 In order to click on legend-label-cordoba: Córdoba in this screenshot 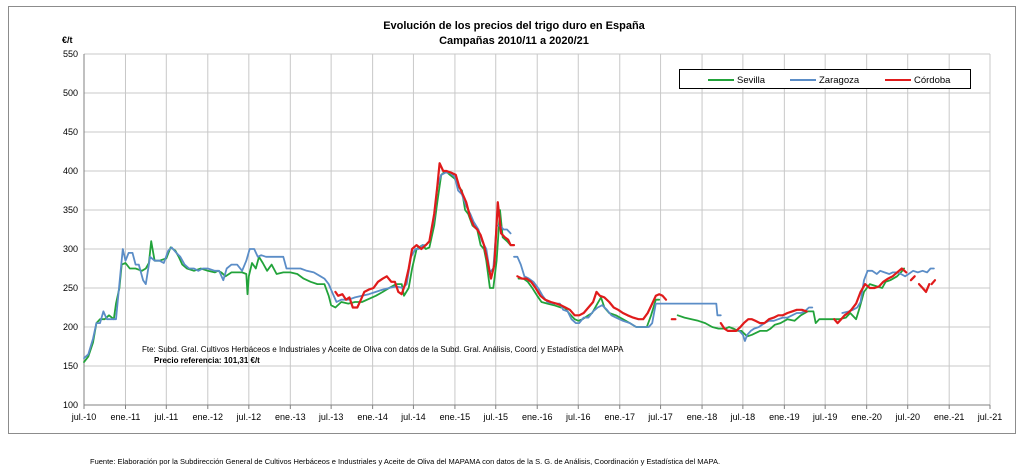, I will do `click(932, 80)`.